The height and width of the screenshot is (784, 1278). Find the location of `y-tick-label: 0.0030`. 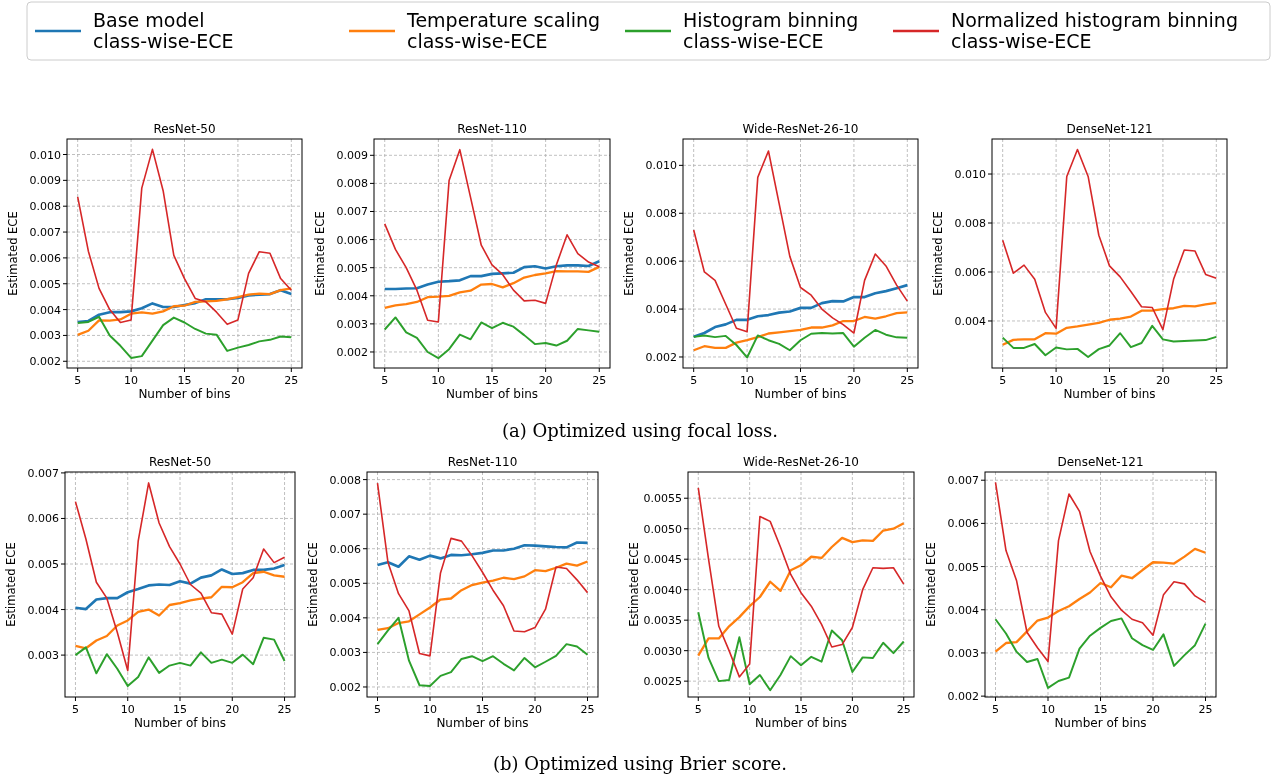

y-tick-label: 0.0030 is located at coordinates (662, 651).